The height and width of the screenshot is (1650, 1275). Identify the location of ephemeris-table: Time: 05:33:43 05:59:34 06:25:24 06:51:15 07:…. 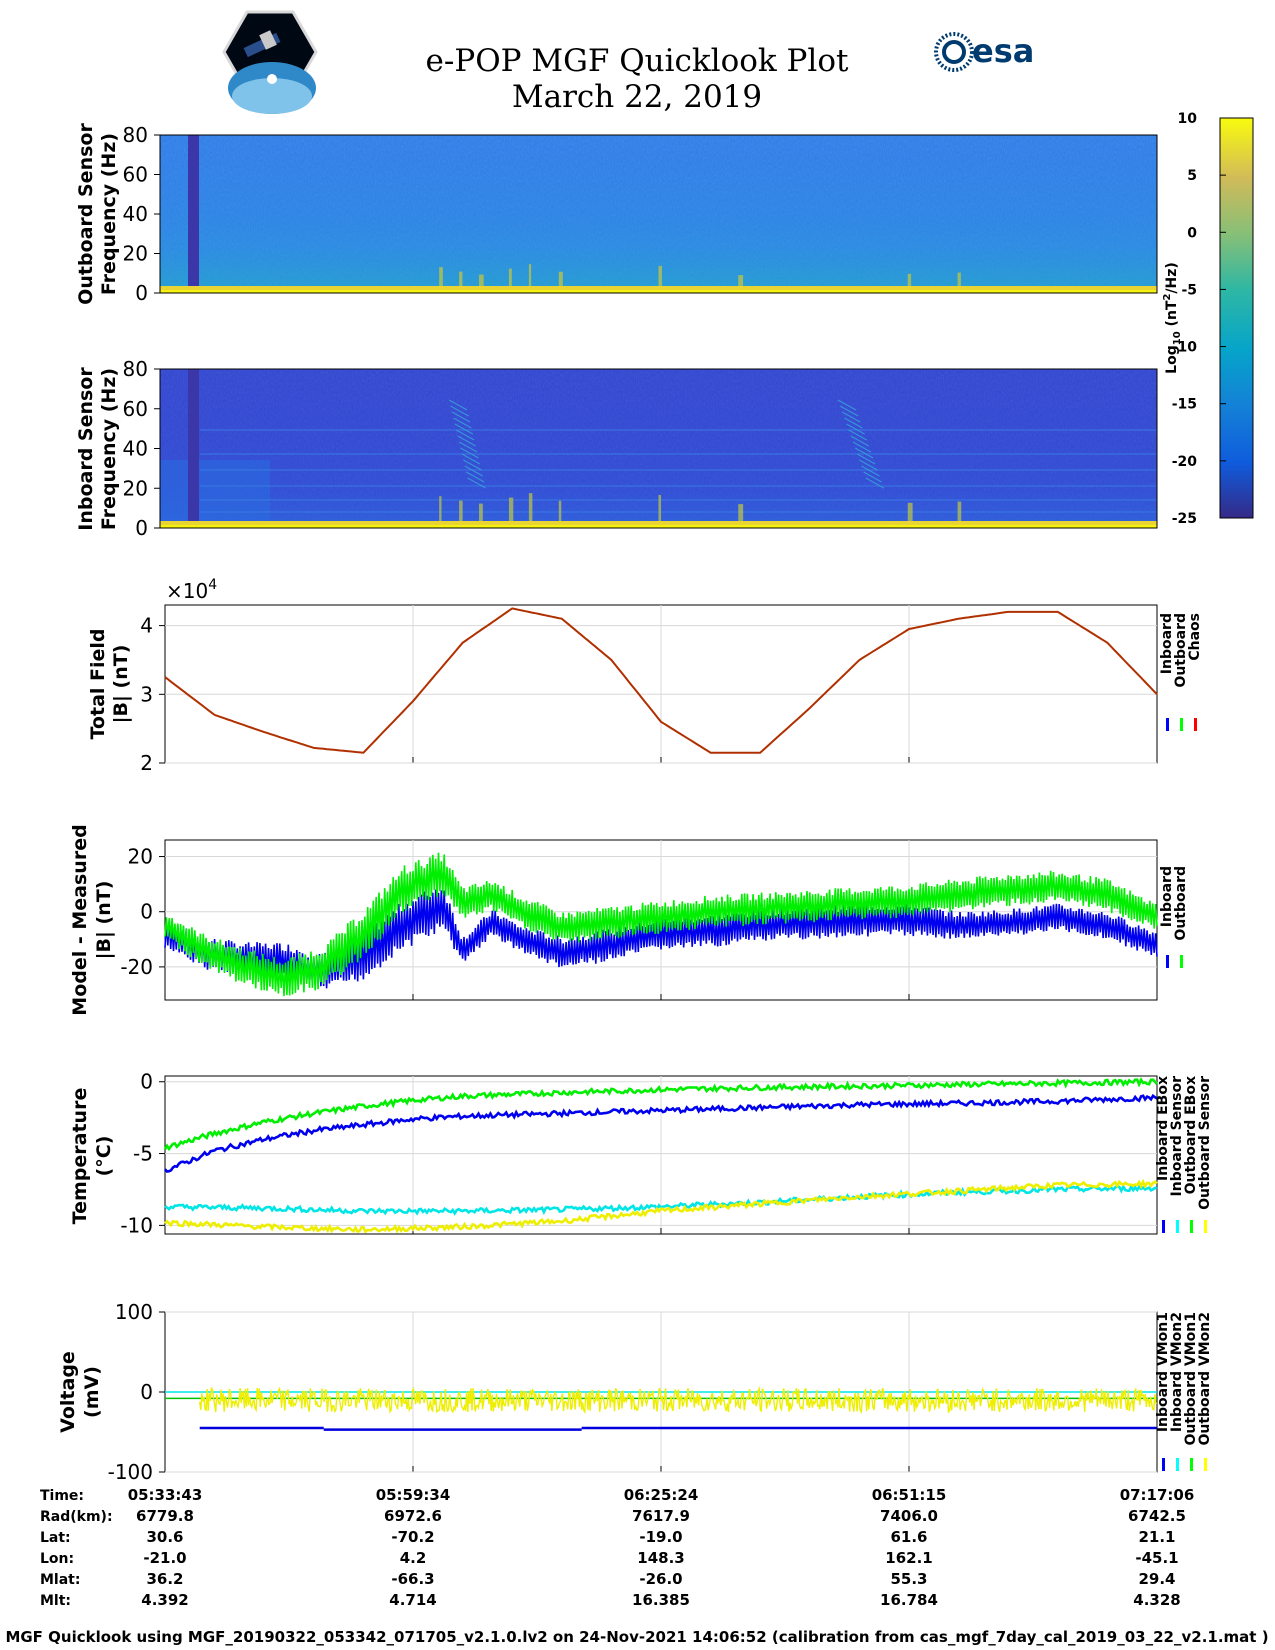
(617, 1547).